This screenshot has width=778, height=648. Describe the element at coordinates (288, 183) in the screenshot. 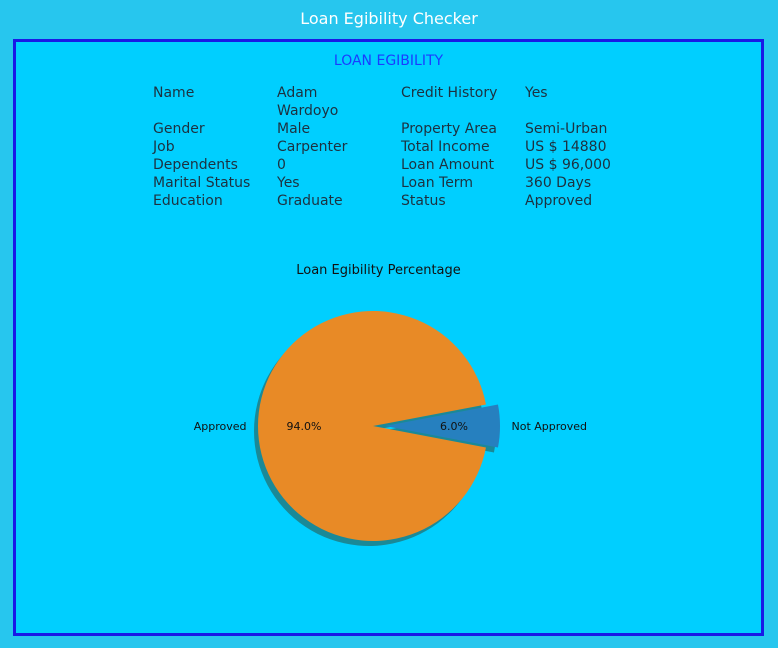

I see `marital-status-value: Yes` at that location.